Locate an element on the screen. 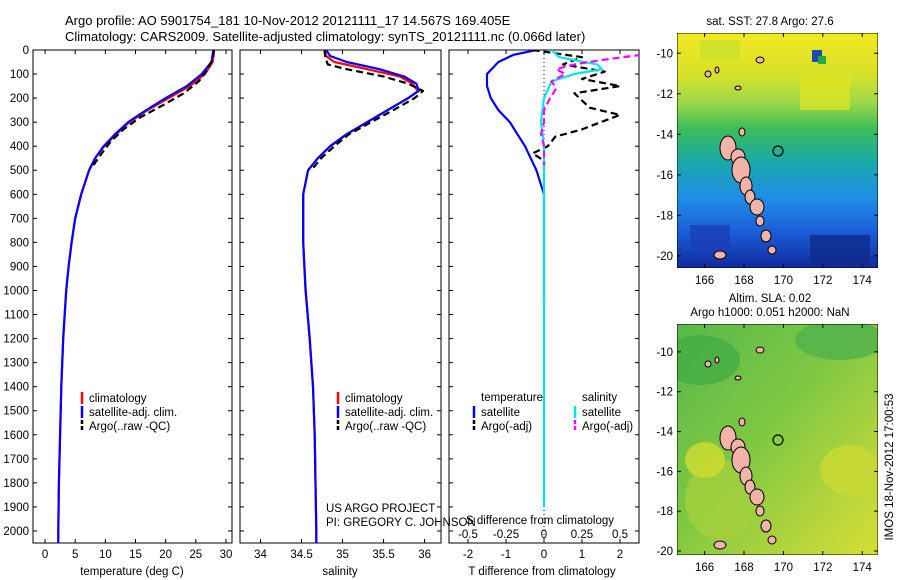 Image resolution: width=900 pixels, height=580 pixels. depth-tick-label: 2000 is located at coordinates (16, 532).